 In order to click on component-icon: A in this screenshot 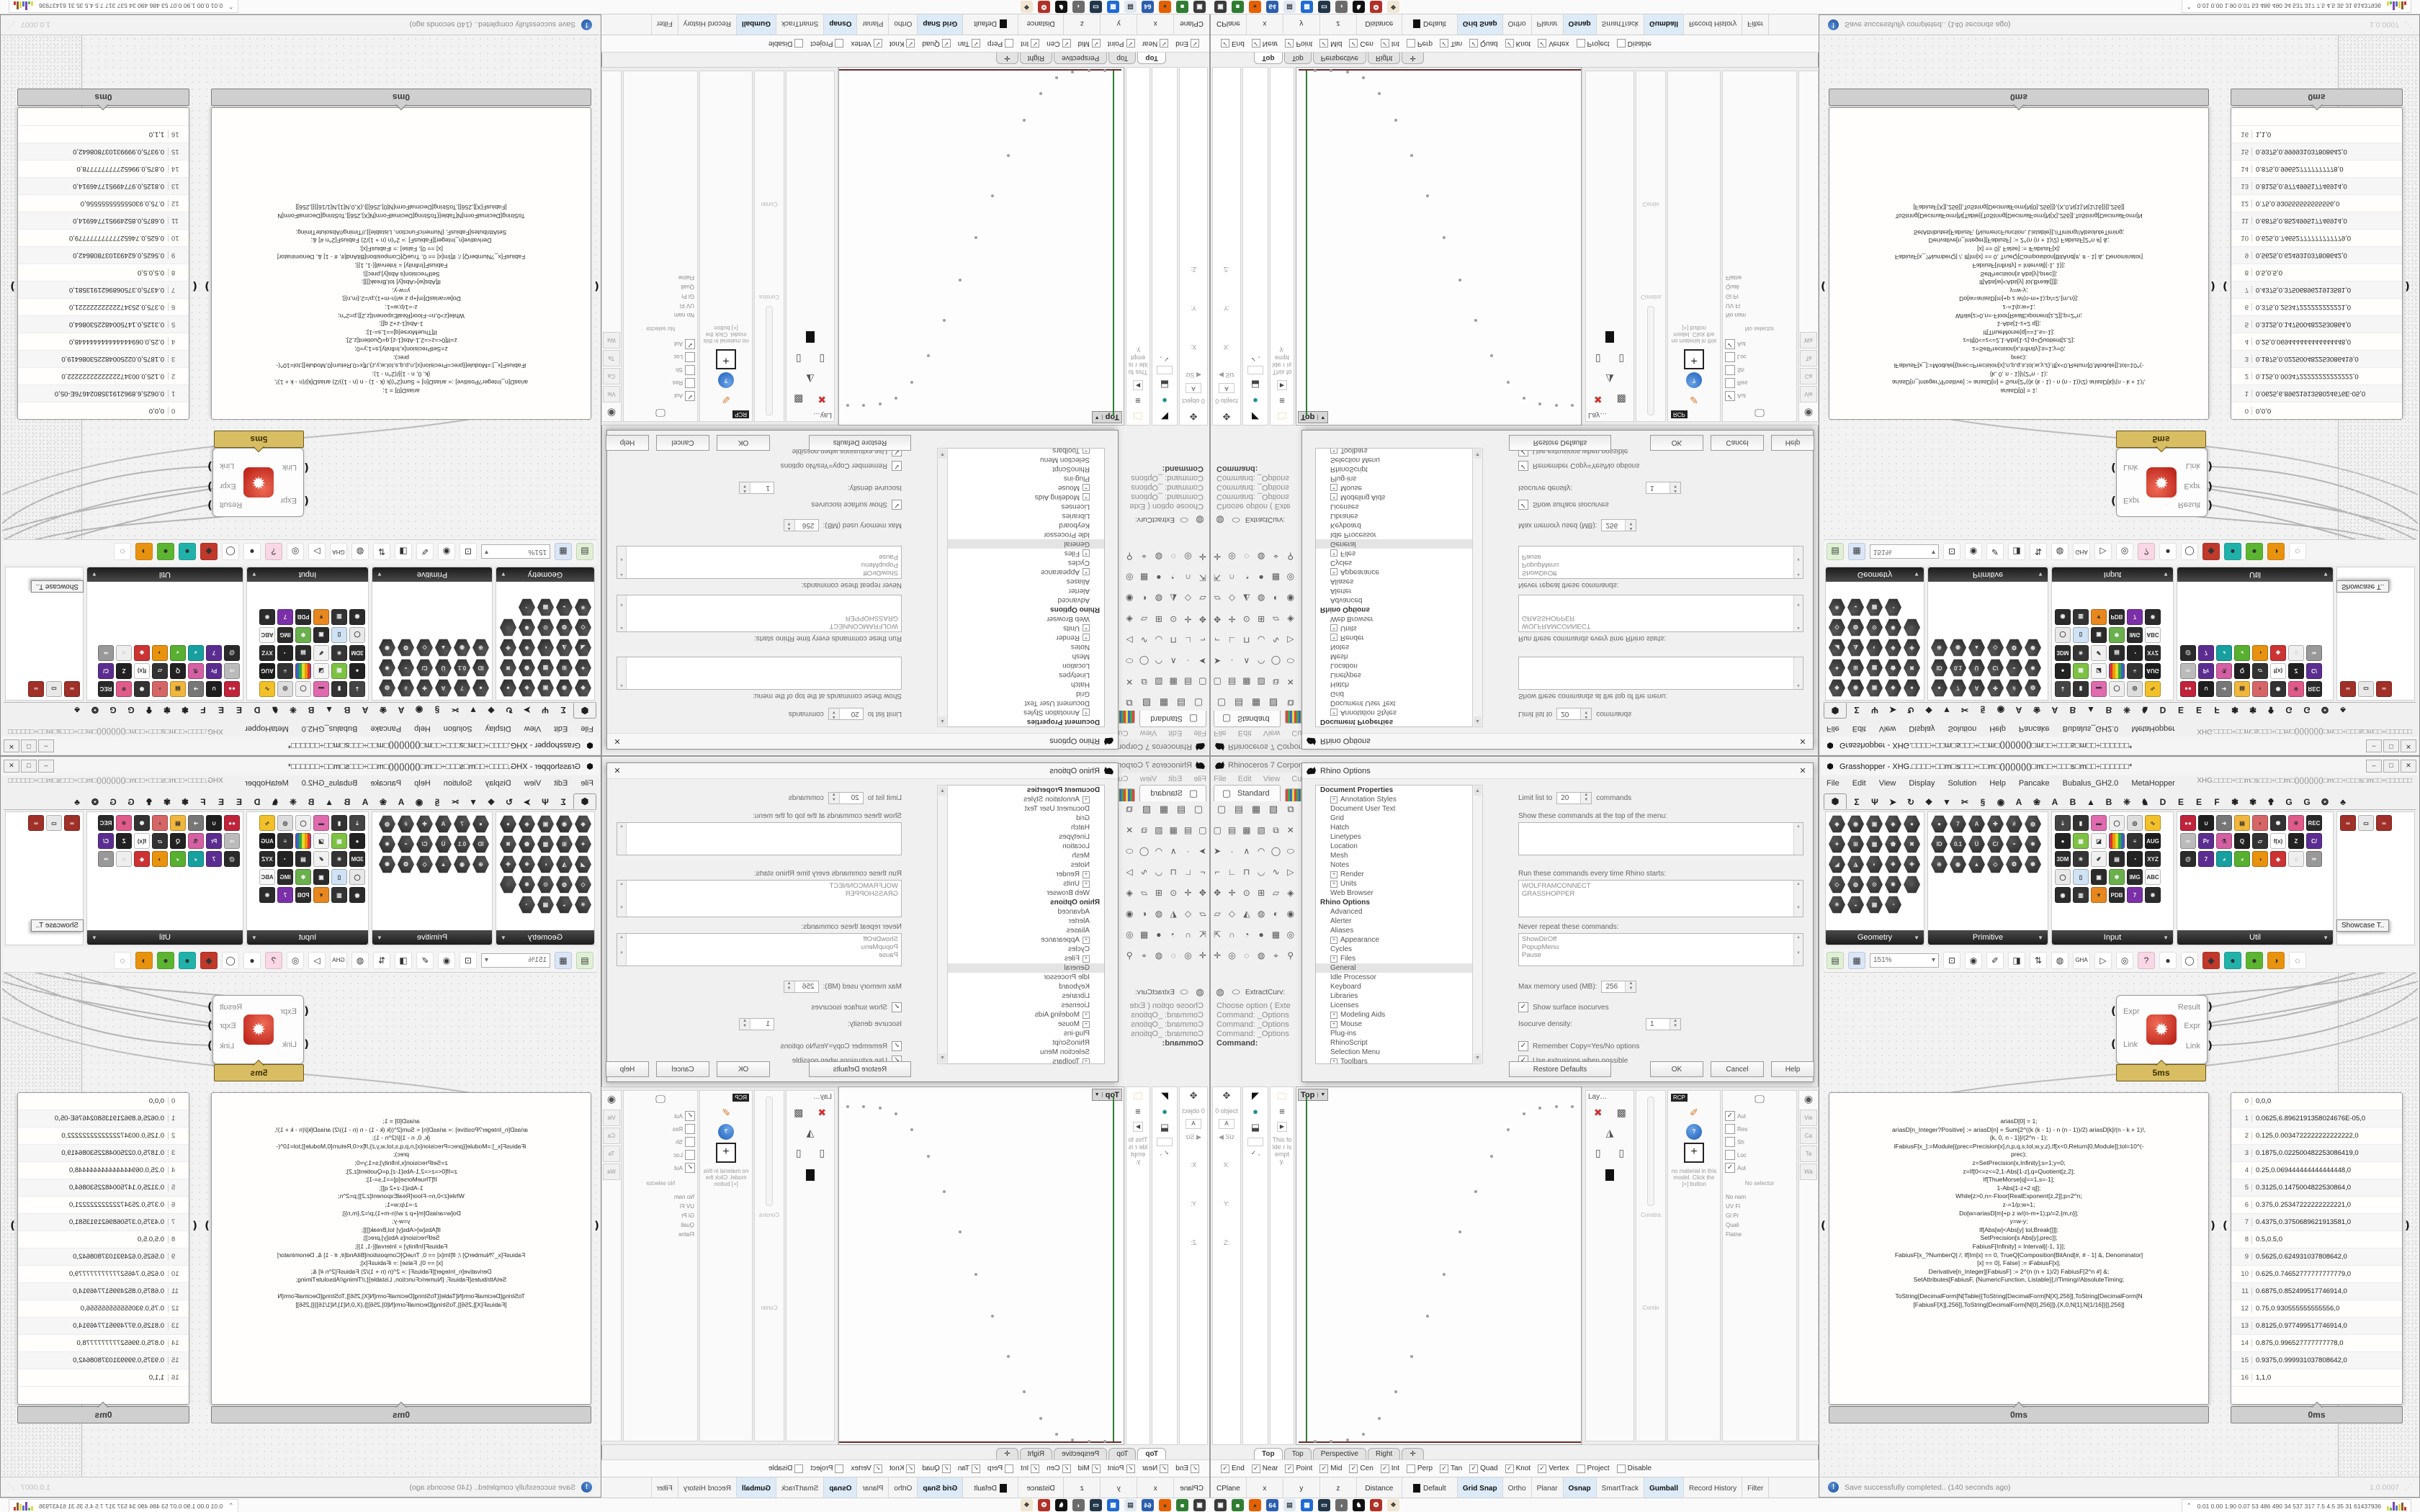, I will do `click(1976, 824)`.